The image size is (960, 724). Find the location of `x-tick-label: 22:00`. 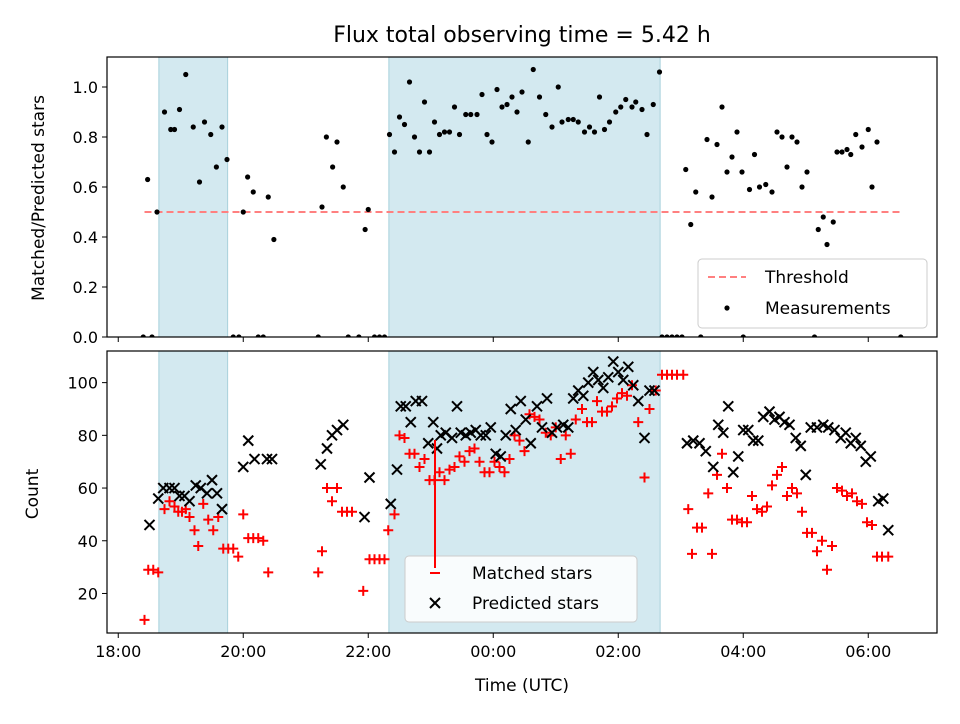

x-tick-label: 22:00 is located at coordinates (368, 651).